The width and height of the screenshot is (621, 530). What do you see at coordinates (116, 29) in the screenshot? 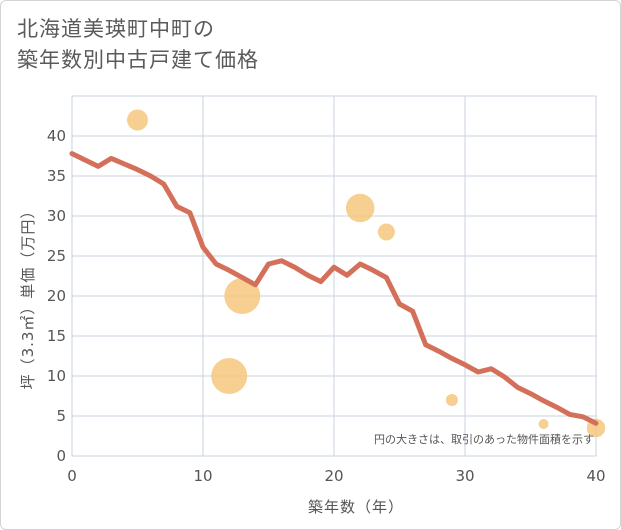
I see `chart-title-line1: 北海道美瑛町中町の` at bounding box center [116, 29].